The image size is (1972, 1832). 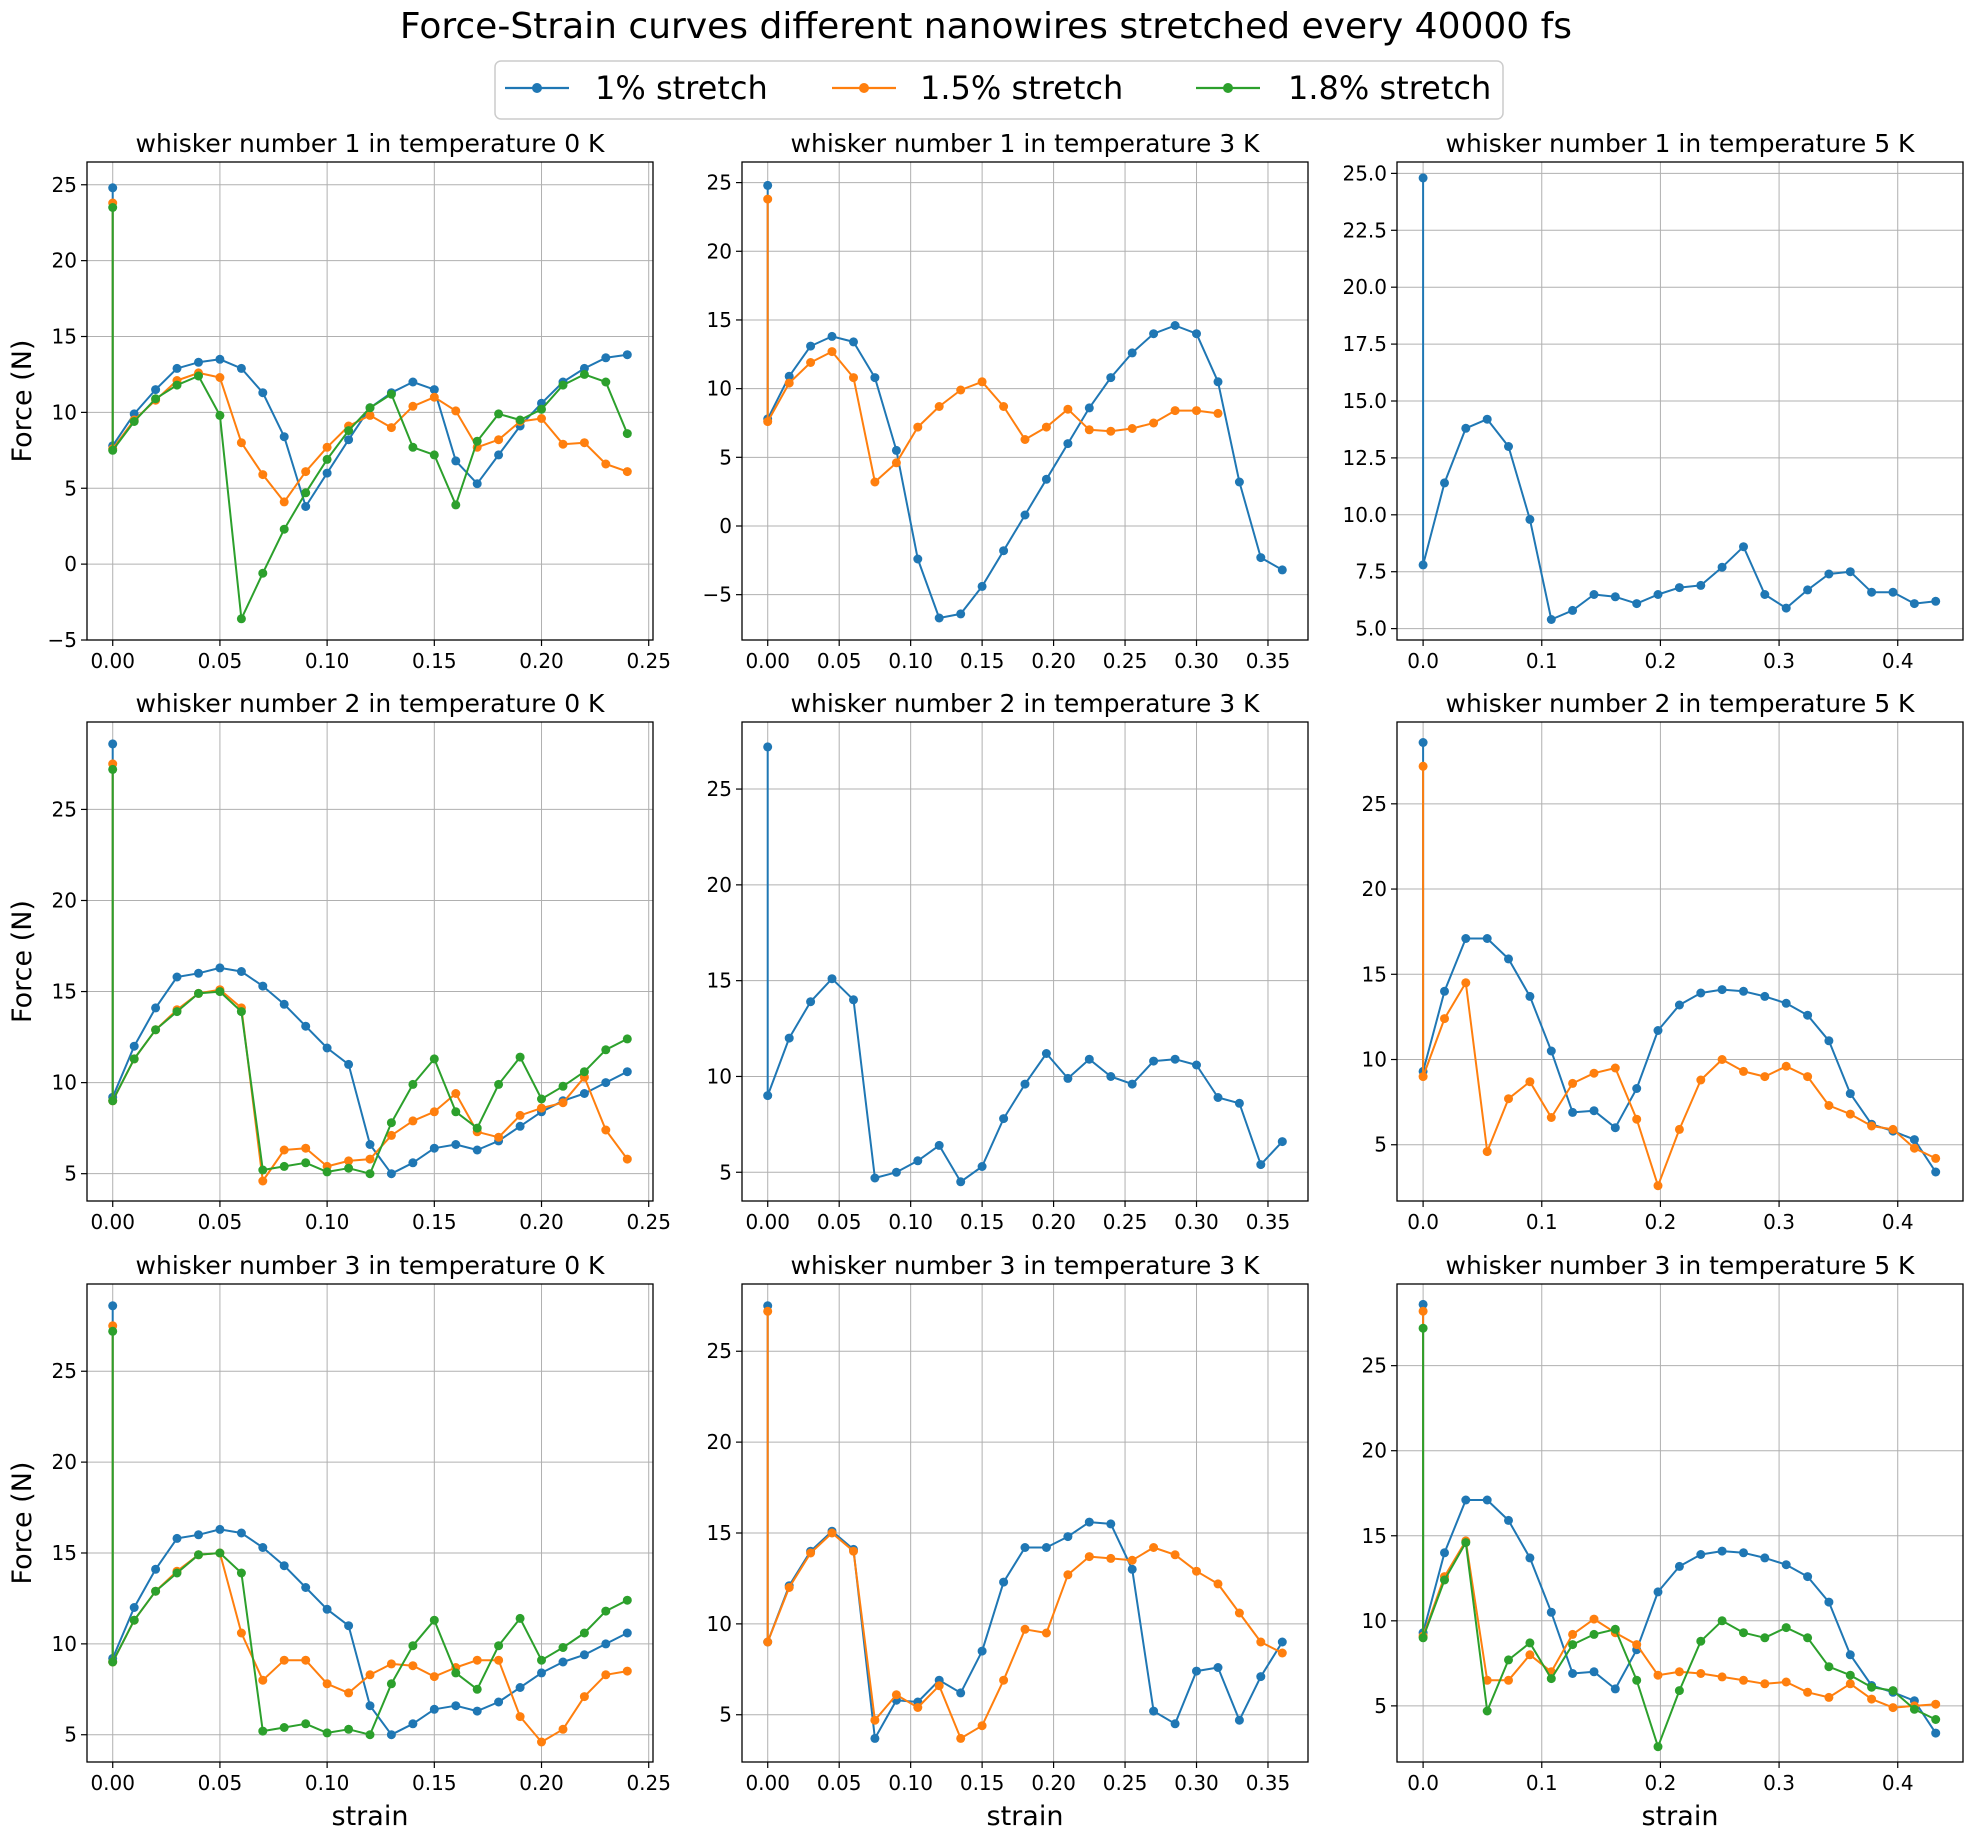 What do you see at coordinates (725, 457) in the screenshot?
I see `panel-2-ytick-label-2: 5` at bounding box center [725, 457].